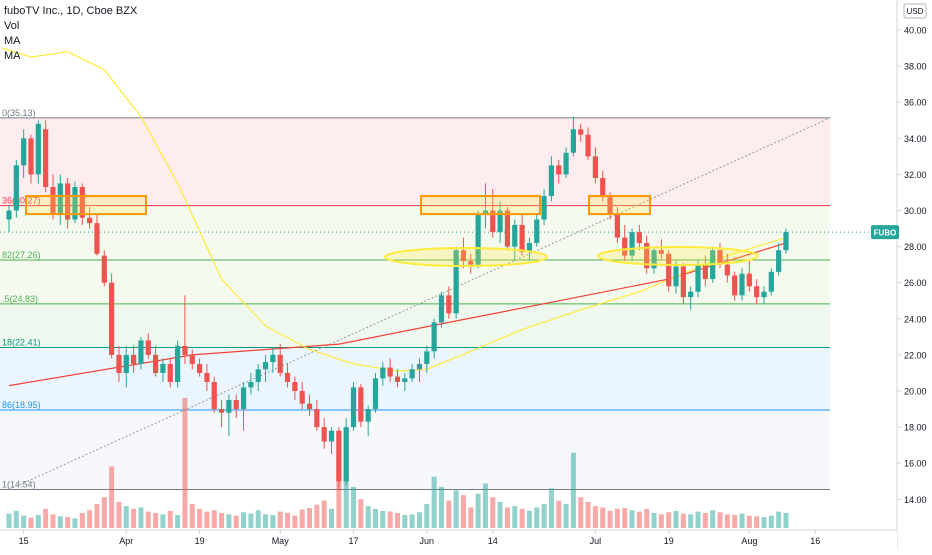  I want to click on price-tick-label: 28.00, so click(915, 247).